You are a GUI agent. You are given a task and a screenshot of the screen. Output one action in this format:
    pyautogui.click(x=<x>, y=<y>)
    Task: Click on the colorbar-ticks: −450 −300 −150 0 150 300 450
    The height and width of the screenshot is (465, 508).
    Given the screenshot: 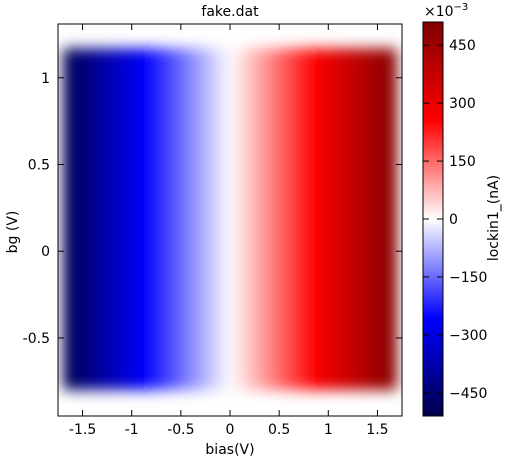 What is the action you would take?
    pyautogui.click(x=455, y=220)
    